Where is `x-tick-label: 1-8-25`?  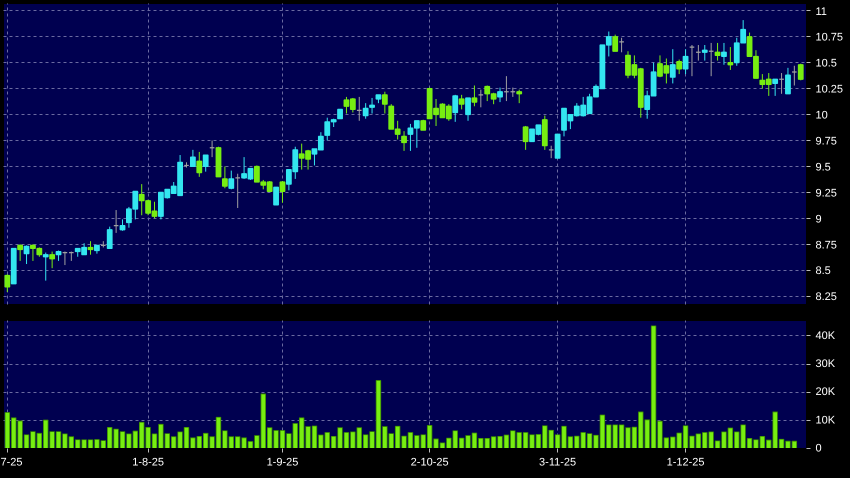
x-tick-label: 1-8-25 is located at coordinates (148, 462).